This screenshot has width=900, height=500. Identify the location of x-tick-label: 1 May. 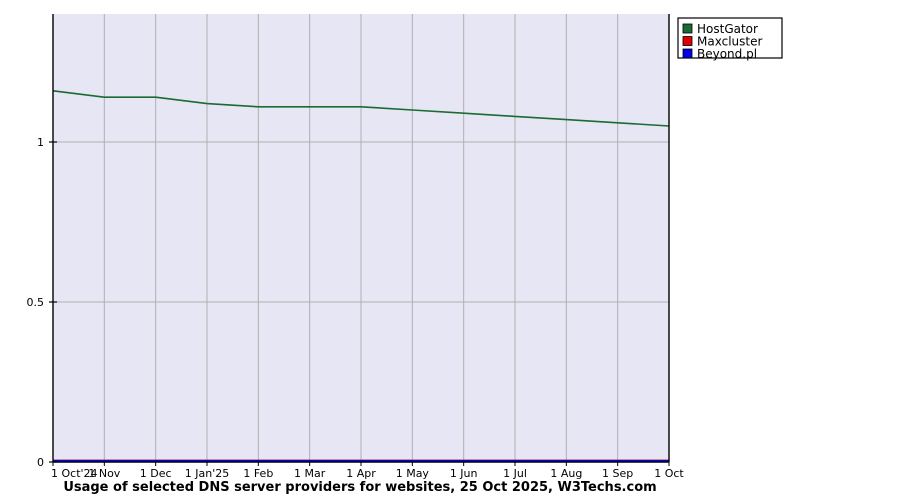
(413, 473).